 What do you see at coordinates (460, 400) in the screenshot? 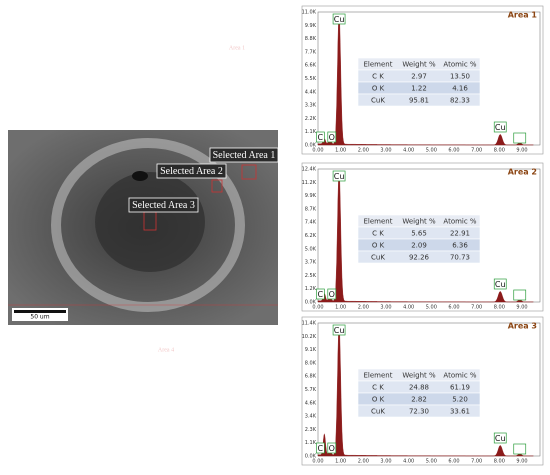
I see `table-cell: 5.20` at bounding box center [460, 400].